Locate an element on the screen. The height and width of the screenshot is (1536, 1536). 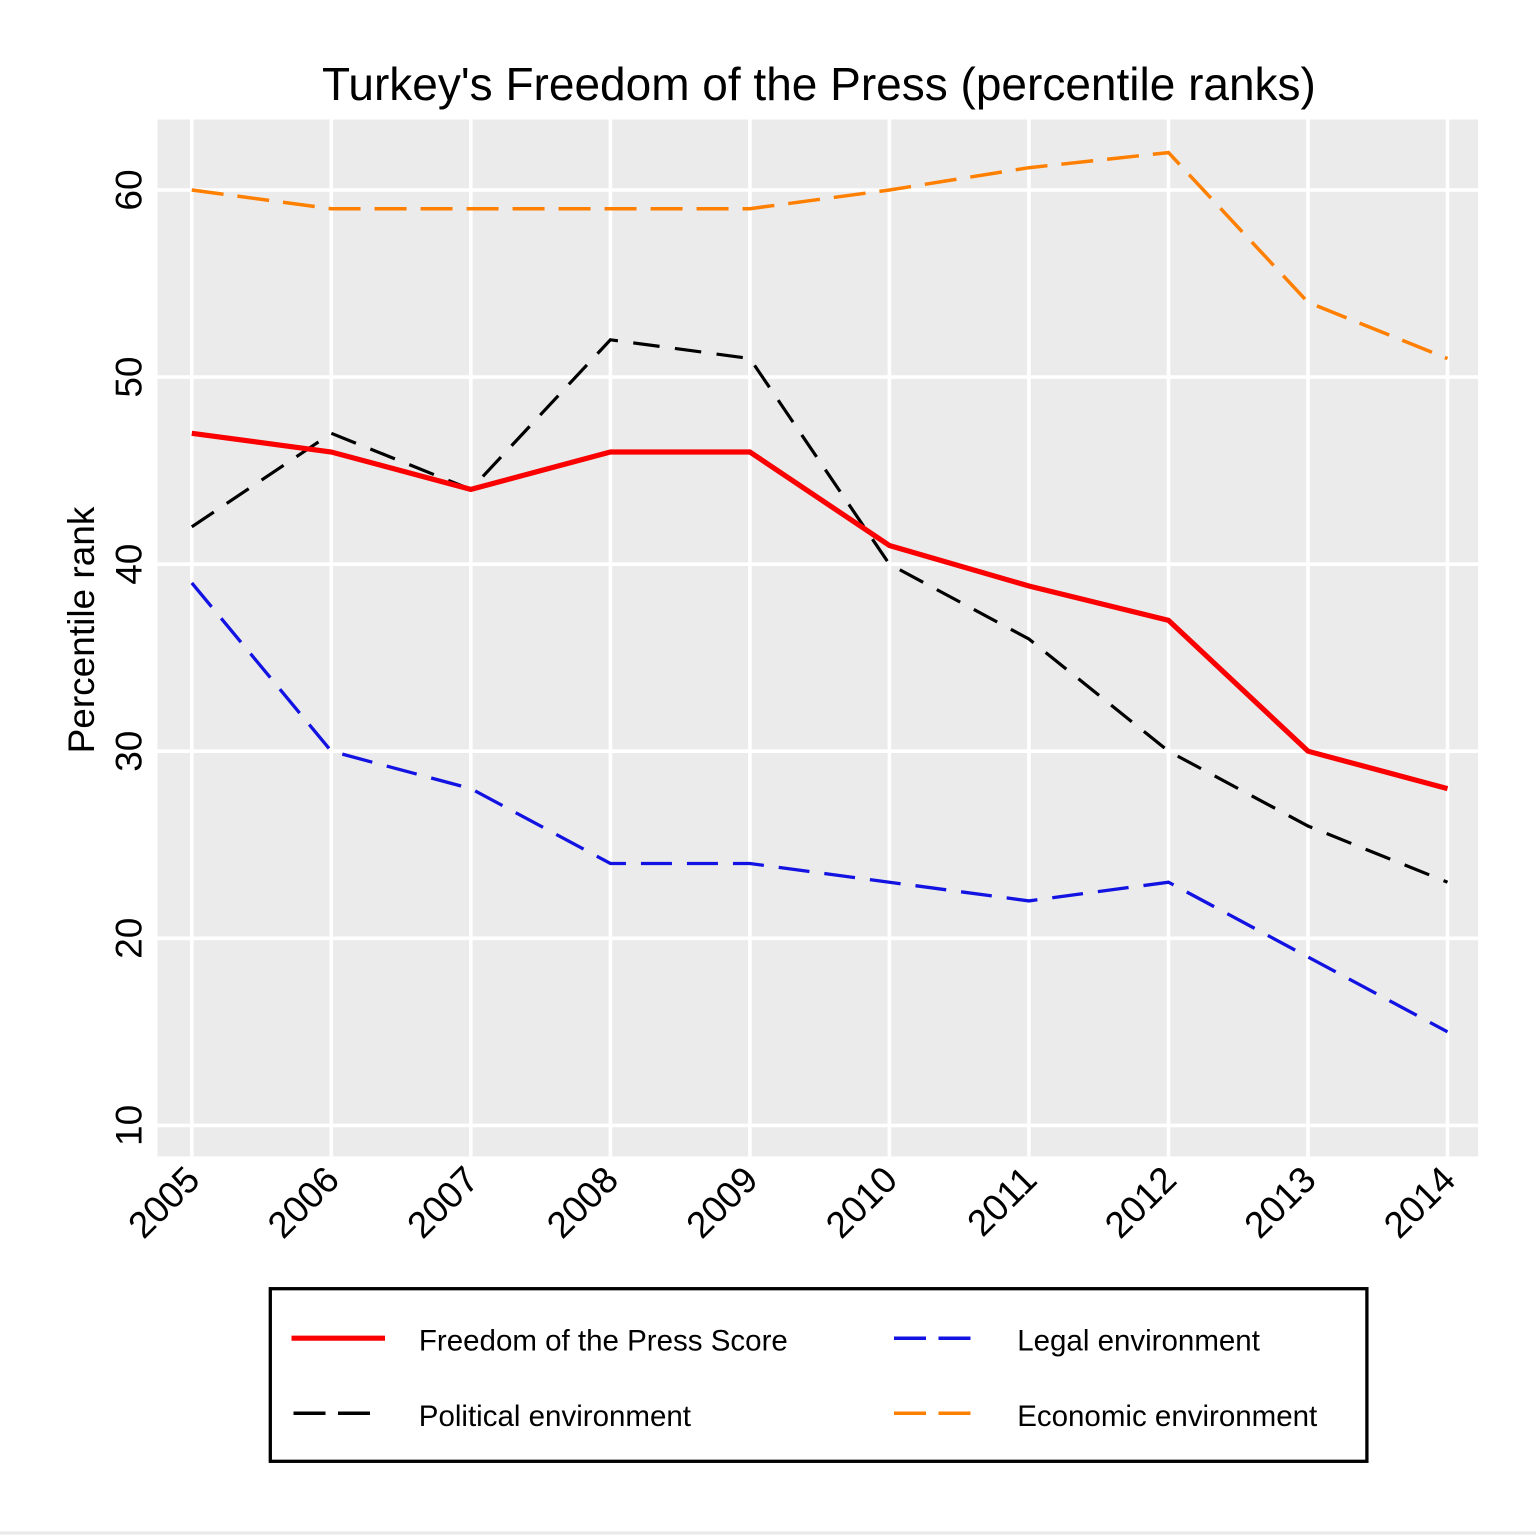
svg-text: 10 is located at coordinates (129, 1125).